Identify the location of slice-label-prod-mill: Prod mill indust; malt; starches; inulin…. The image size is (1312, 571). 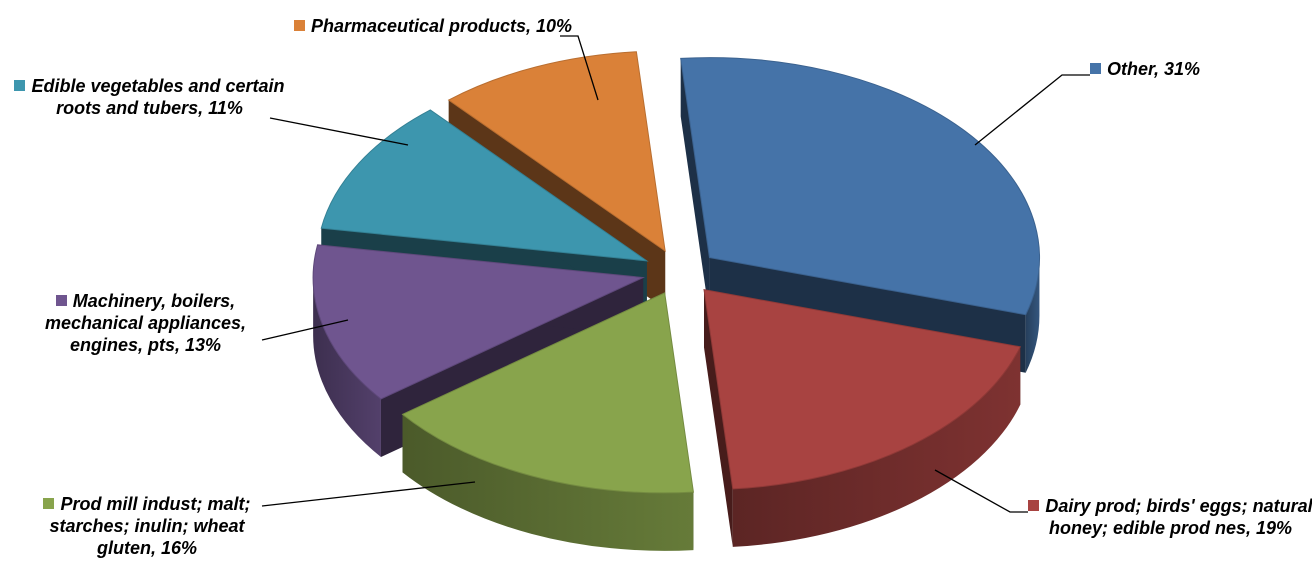
(147, 526).